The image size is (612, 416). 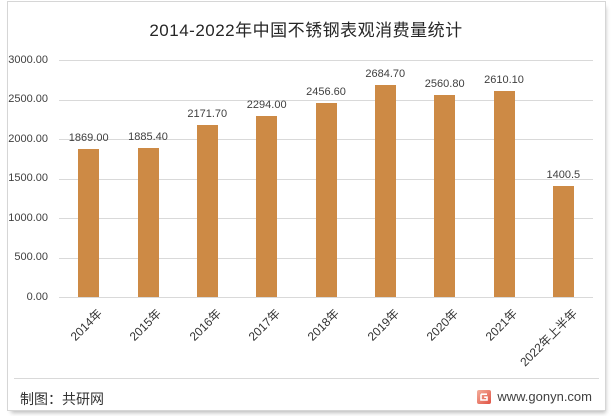 What do you see at coordinates (306, 30) in the screenshot?
I see `chart-title: 2014-2022年中国不锈钢表观消费量统计` at bounding box center [306, 30].